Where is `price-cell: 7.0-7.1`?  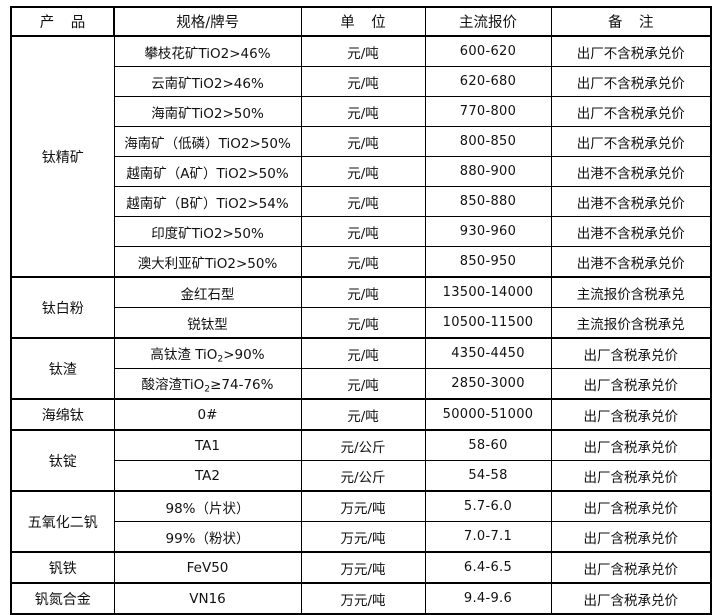
price-cell: 7.0-7.1 is located at coordinates (488, 537).